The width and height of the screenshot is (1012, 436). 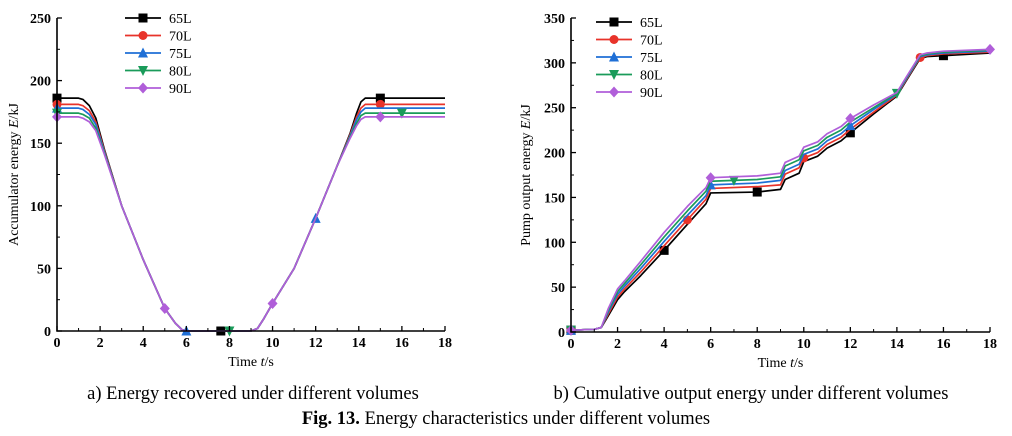 I want to click on y-axis-label: Pump output energy E/kJ, so click(x=526, y=175).